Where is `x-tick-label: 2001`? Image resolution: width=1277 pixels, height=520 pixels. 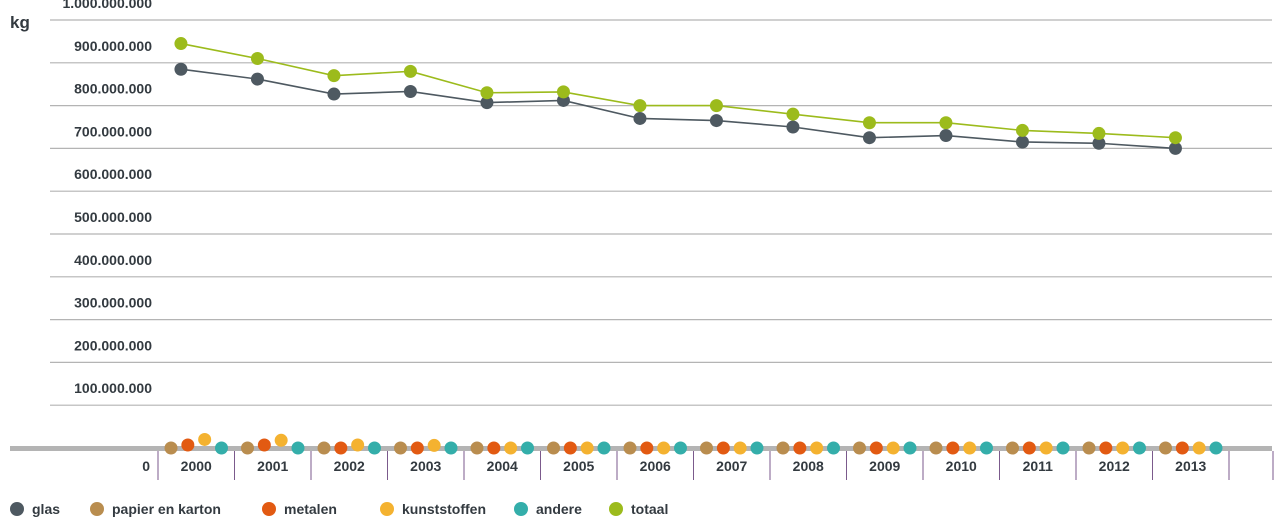 x-tick-label: 2001 is located at coordinates (272, 466).